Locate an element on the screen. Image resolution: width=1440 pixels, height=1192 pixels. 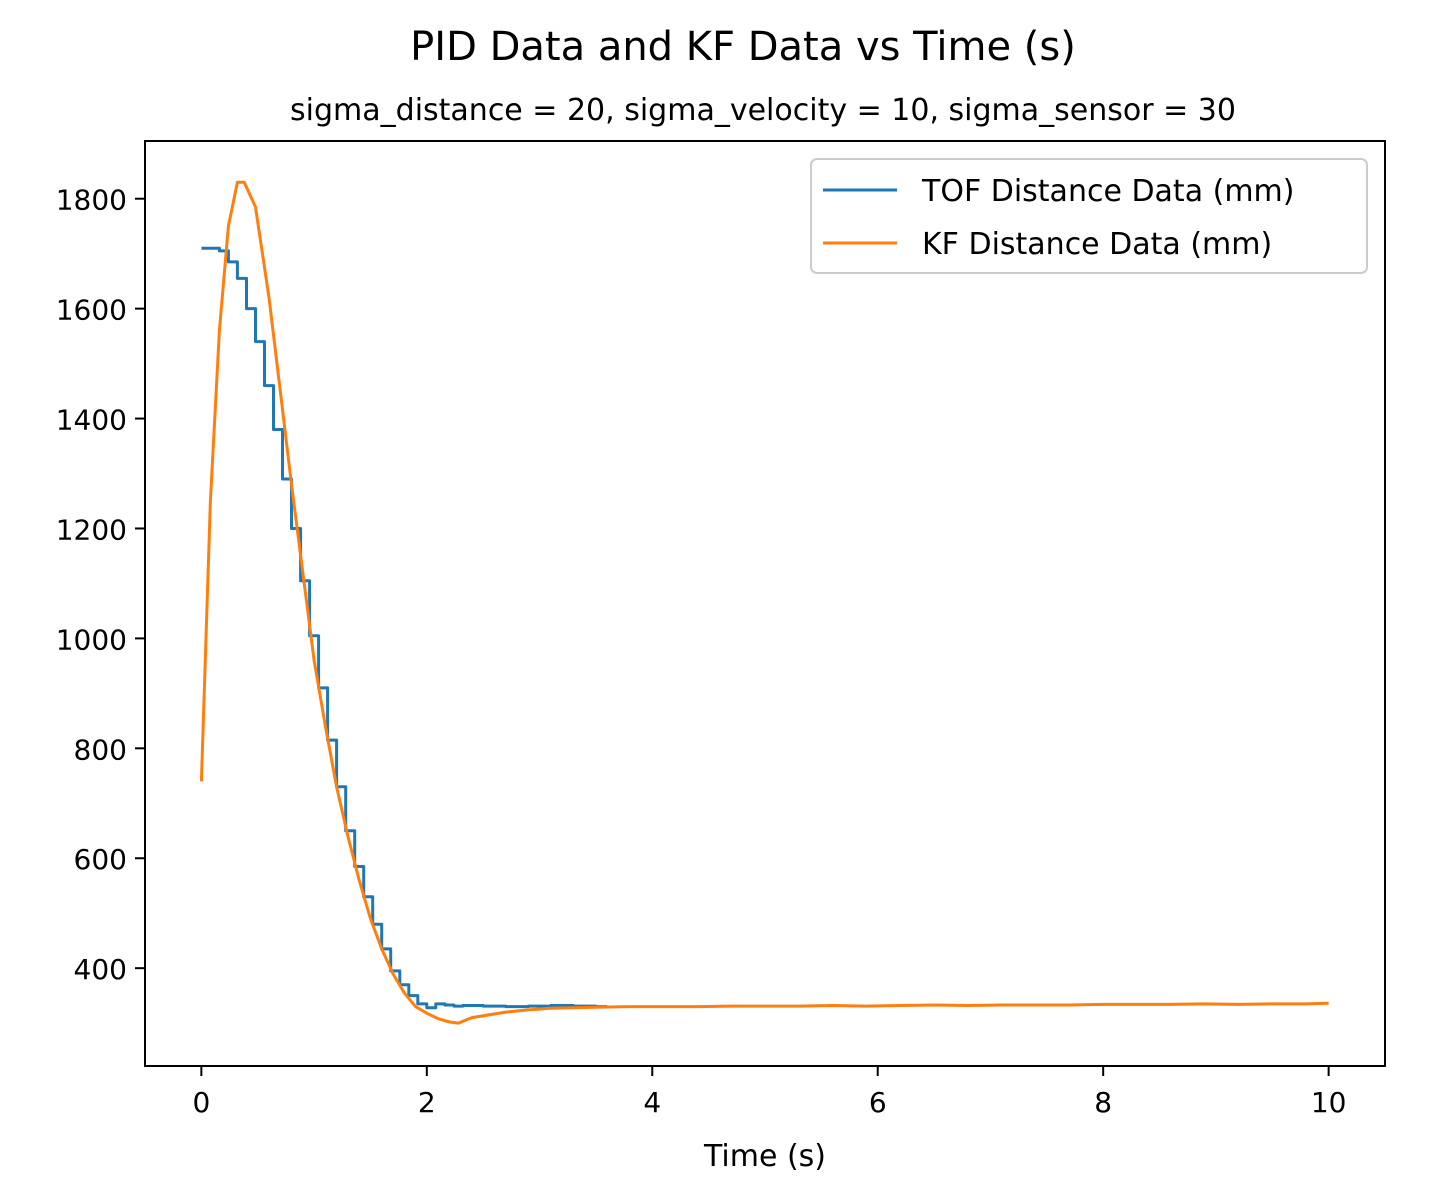
x-tick-label: 8 is located at coordinates (1103, 1102).